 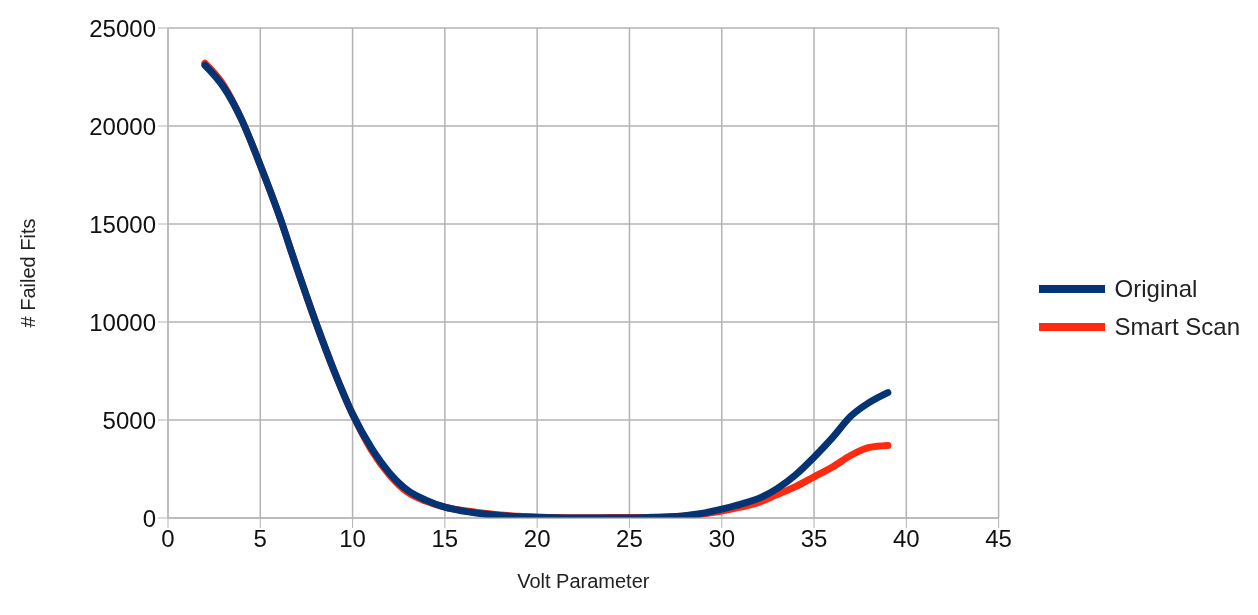 What do you see at coordinates (122, 322) in the screenshot?
I see `y-tick-label: 10000` at bounding box center [122, 322].